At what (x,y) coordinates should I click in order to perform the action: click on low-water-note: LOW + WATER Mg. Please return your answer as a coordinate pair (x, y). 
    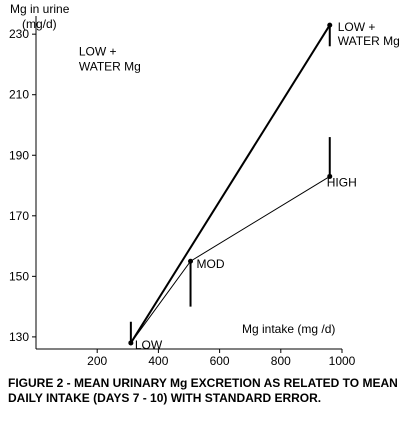
    Looking at the image, I should click on (110, 58).